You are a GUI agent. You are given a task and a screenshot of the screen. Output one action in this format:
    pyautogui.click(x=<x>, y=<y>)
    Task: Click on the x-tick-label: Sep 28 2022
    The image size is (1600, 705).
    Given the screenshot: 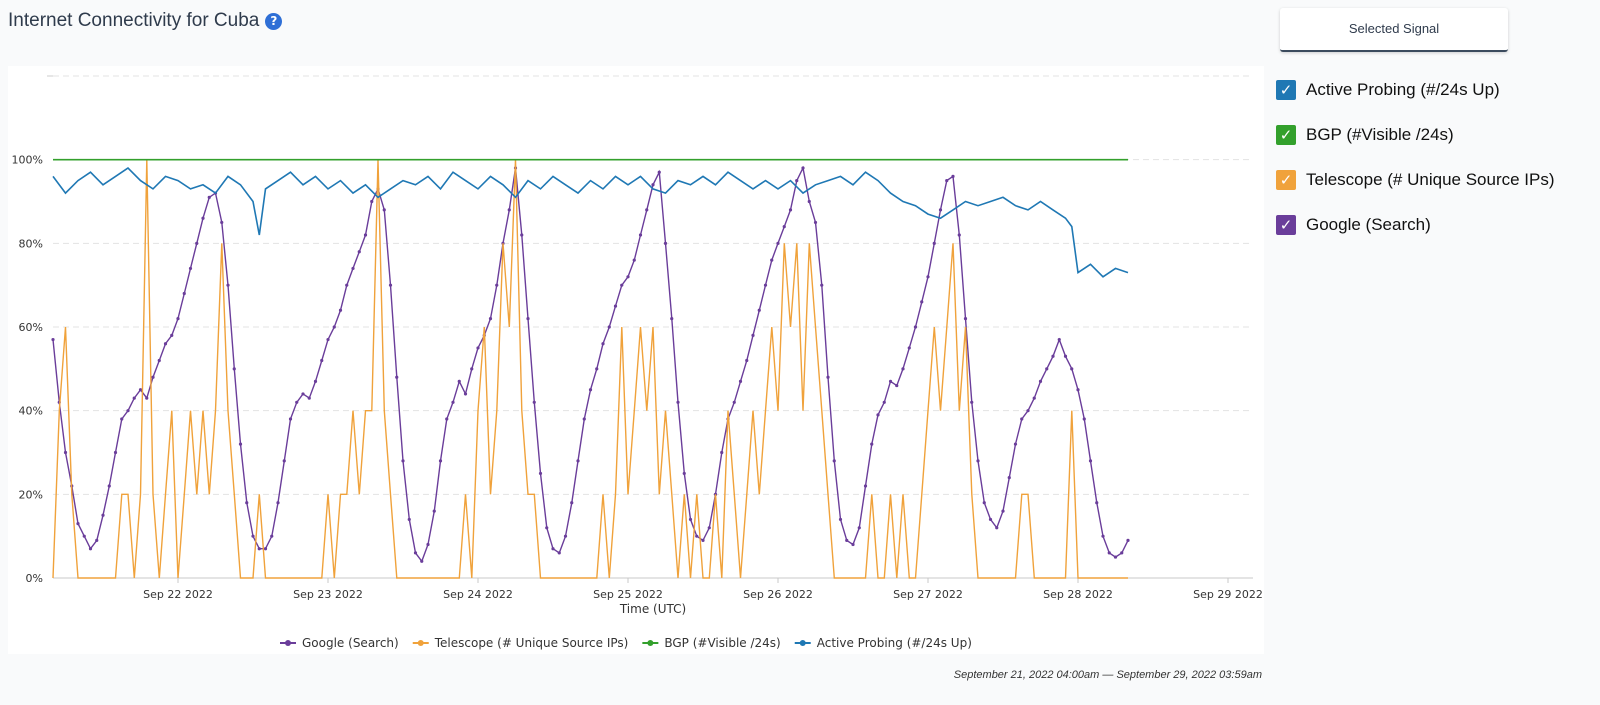 What is the action you would take?
    pyautogui.click(x=1078, y=594)
    